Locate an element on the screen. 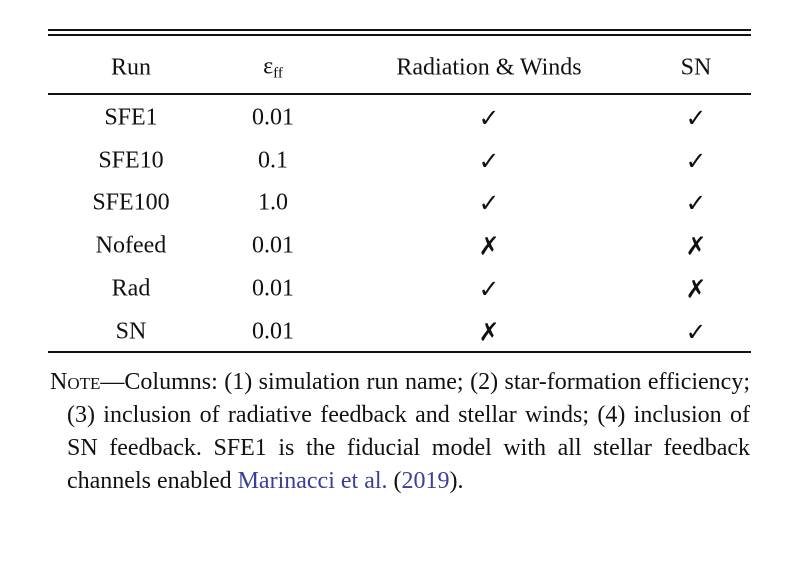 The width and height of the screenshot is (807, 562). table-cell: 1.0 is located at coordinates (273, 202).